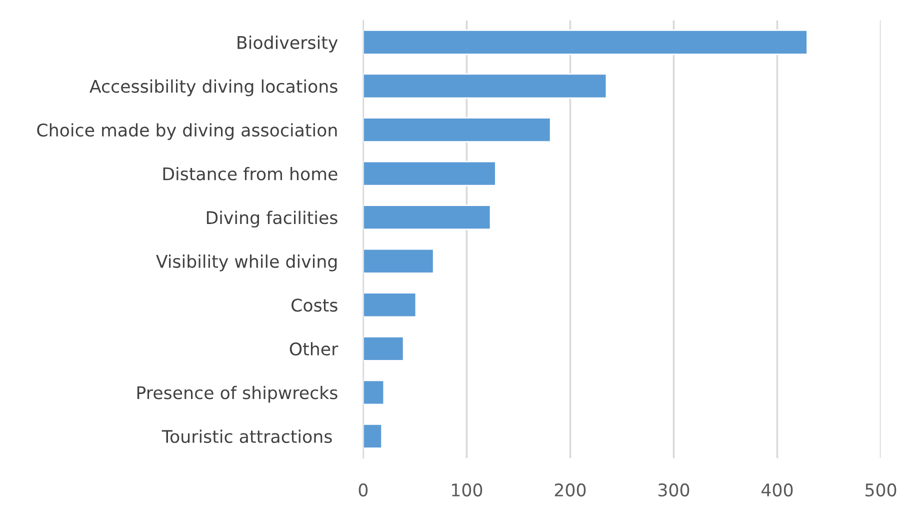 The width and height of the screenshot is (908, 509). What do you see at coordinates (570, 490) in the screenshot?
I see `x-tick-label: 200` at bounding box center [570, 490].